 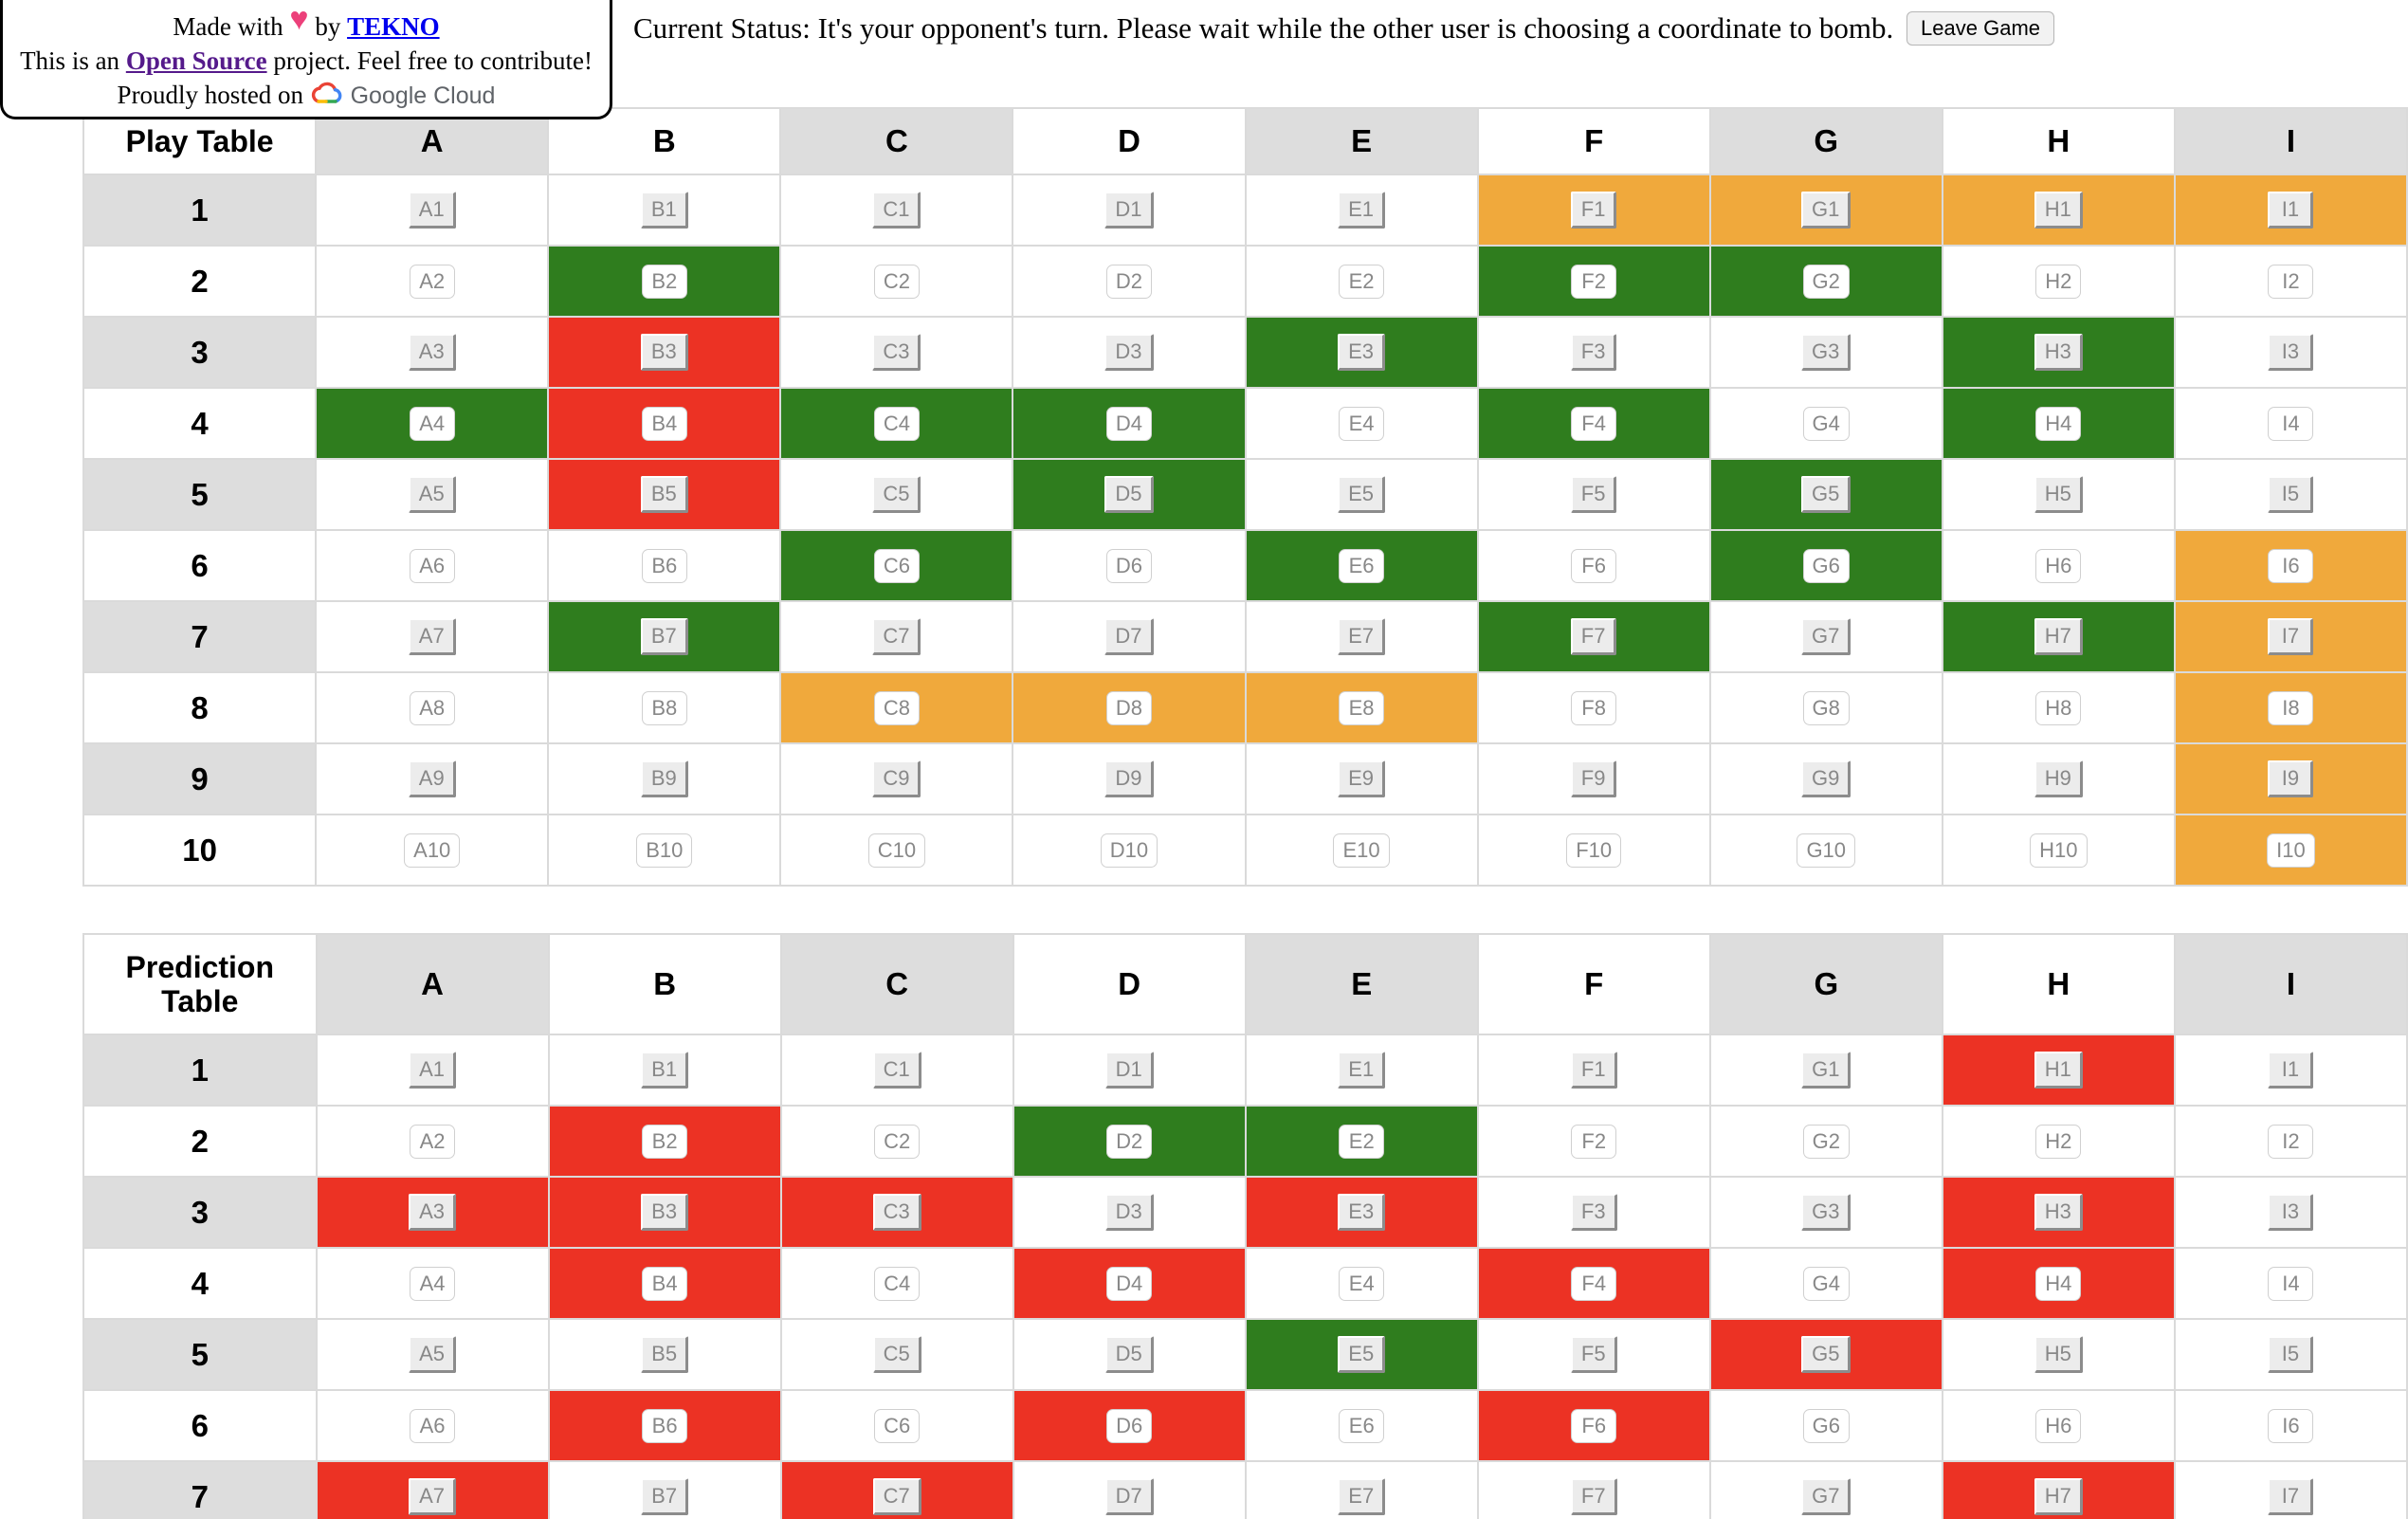 What do you see at coordinates (1826, 353) in the screenshot?
I see `play-coordinate-button: G3` at bounding box center [1826, 353].